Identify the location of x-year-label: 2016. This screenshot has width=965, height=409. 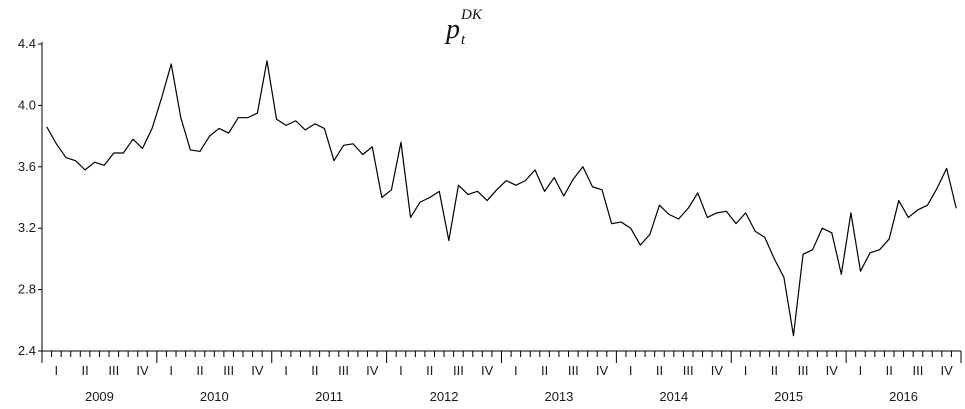
(903, 396).